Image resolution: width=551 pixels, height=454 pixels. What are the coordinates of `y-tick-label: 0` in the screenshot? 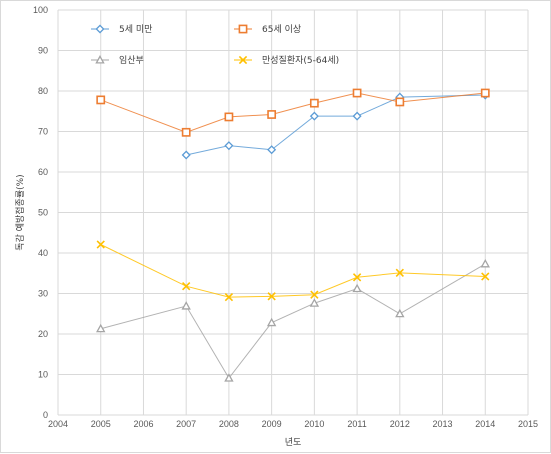 It's located at (45, 415).